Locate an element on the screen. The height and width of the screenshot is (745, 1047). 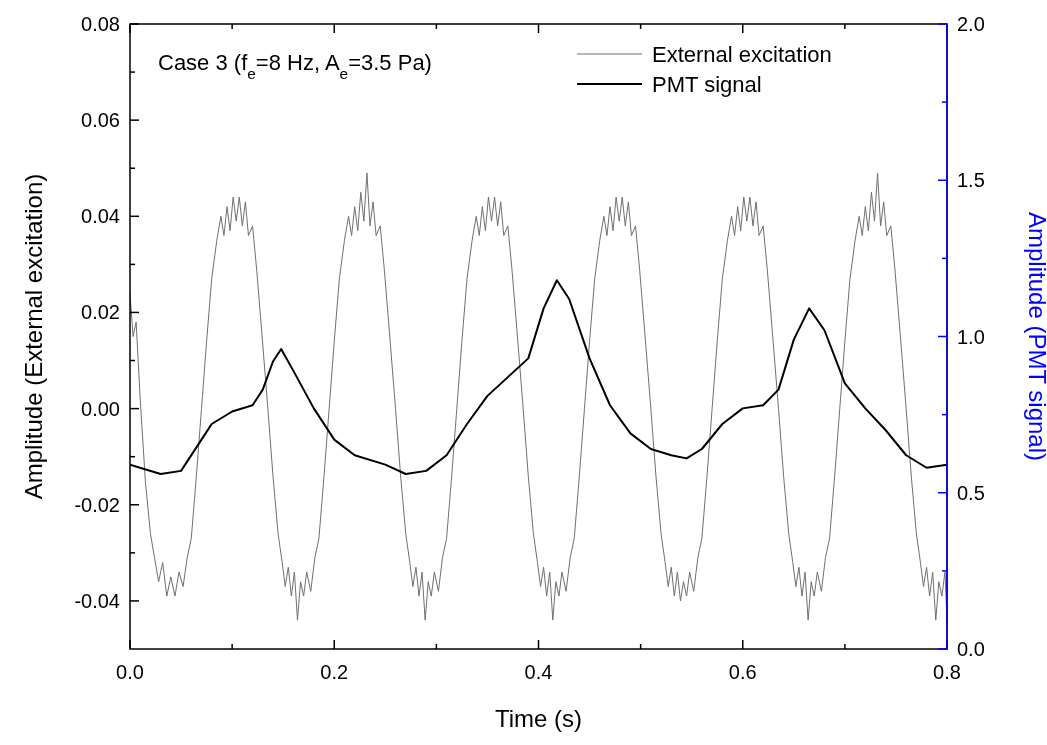
x-tick-label: 0.6 is located at coordinates (742, 672).